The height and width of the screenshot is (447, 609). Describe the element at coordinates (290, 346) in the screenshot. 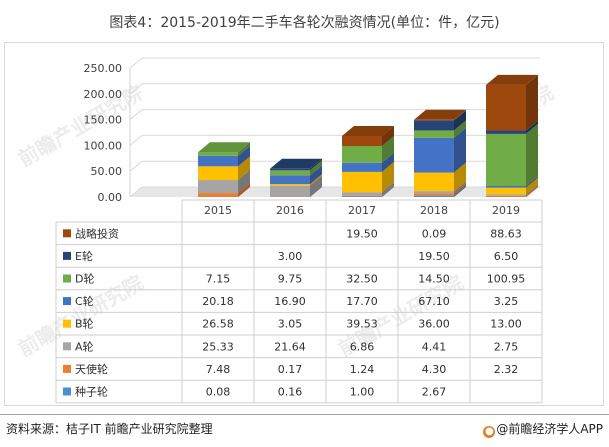

I see `data-table-cell: 21.64` at that location.